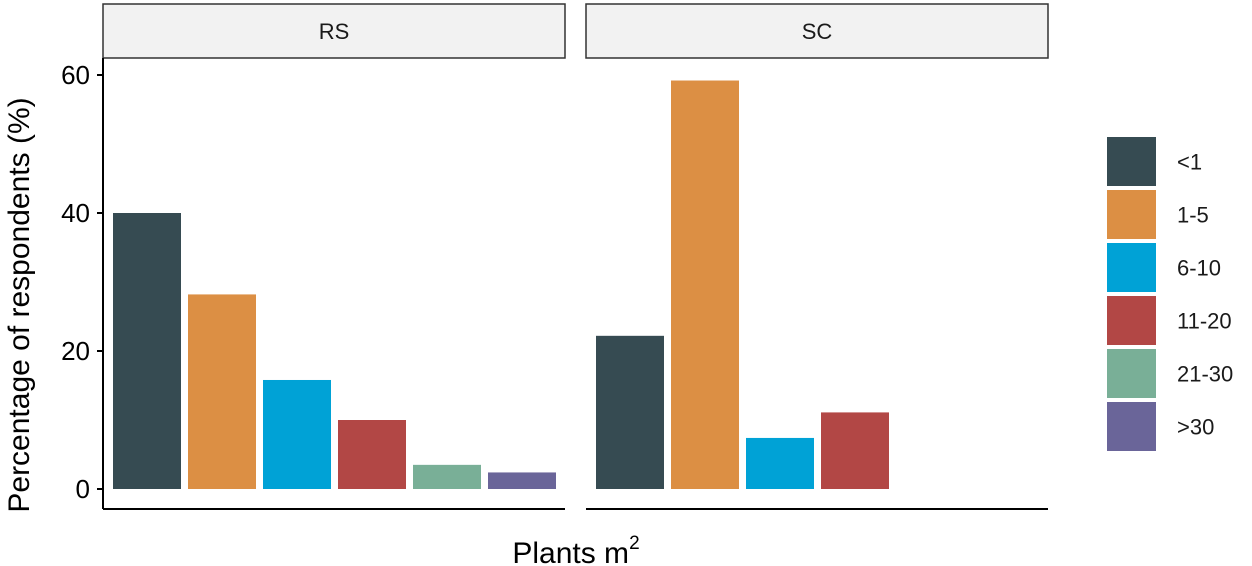 The image size is (1252, 566). I want to click on legend-label-0: <1, so click(1189, 162).